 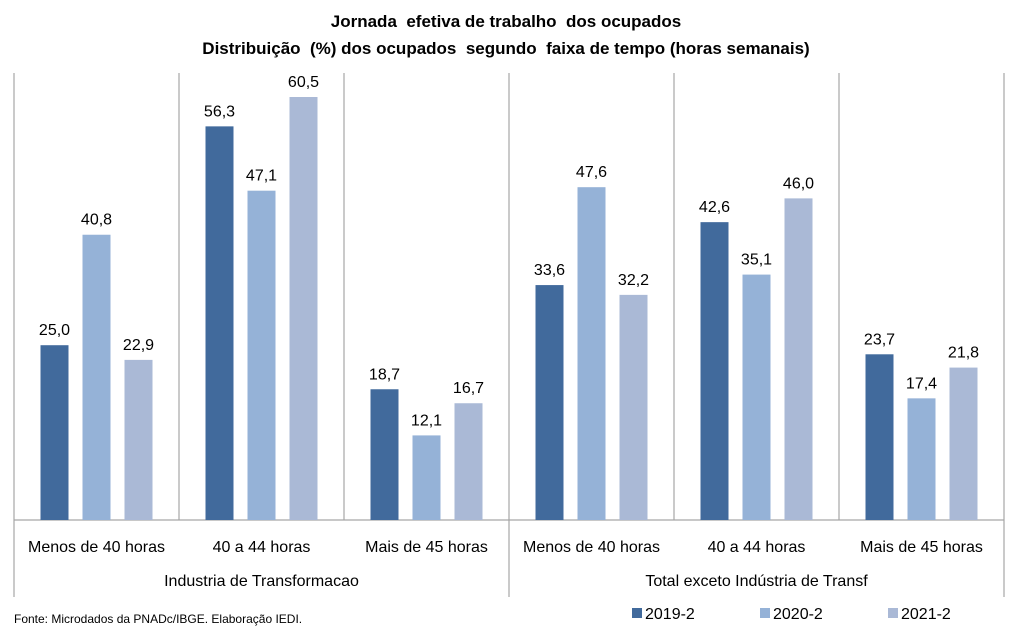 What do you see at coordinates (798, 614) in the screenshot?
I see `legend-label: 2020-2` at bounding box center [798, 614].